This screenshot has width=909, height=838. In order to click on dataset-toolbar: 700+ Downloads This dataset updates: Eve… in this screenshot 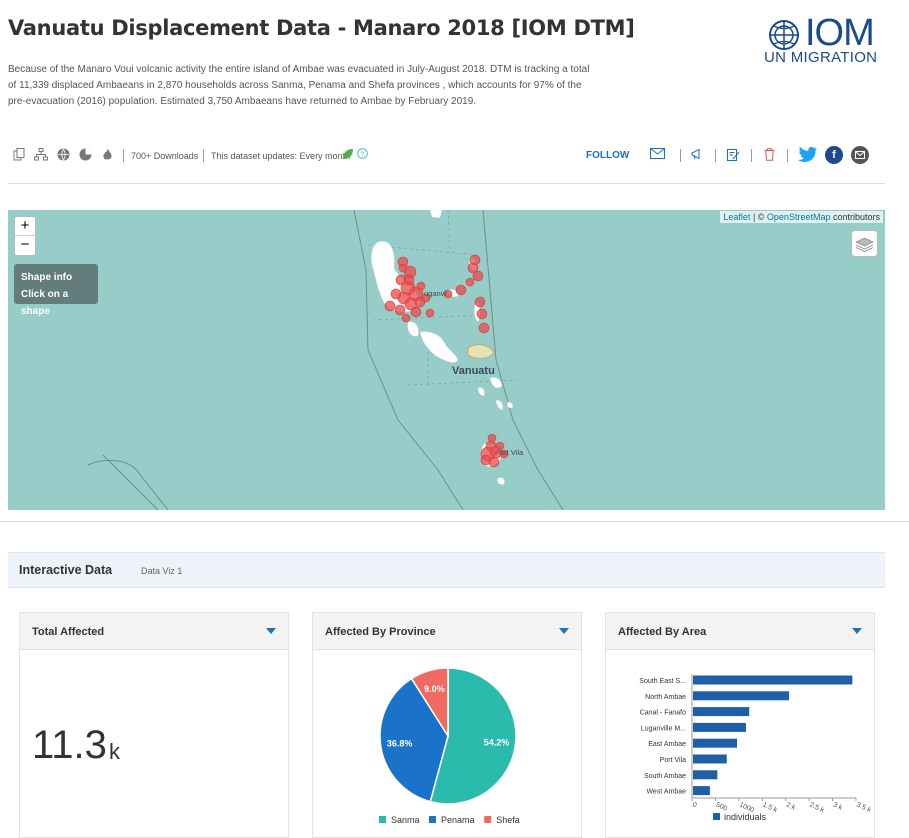, I will do `click(446, 155)`.